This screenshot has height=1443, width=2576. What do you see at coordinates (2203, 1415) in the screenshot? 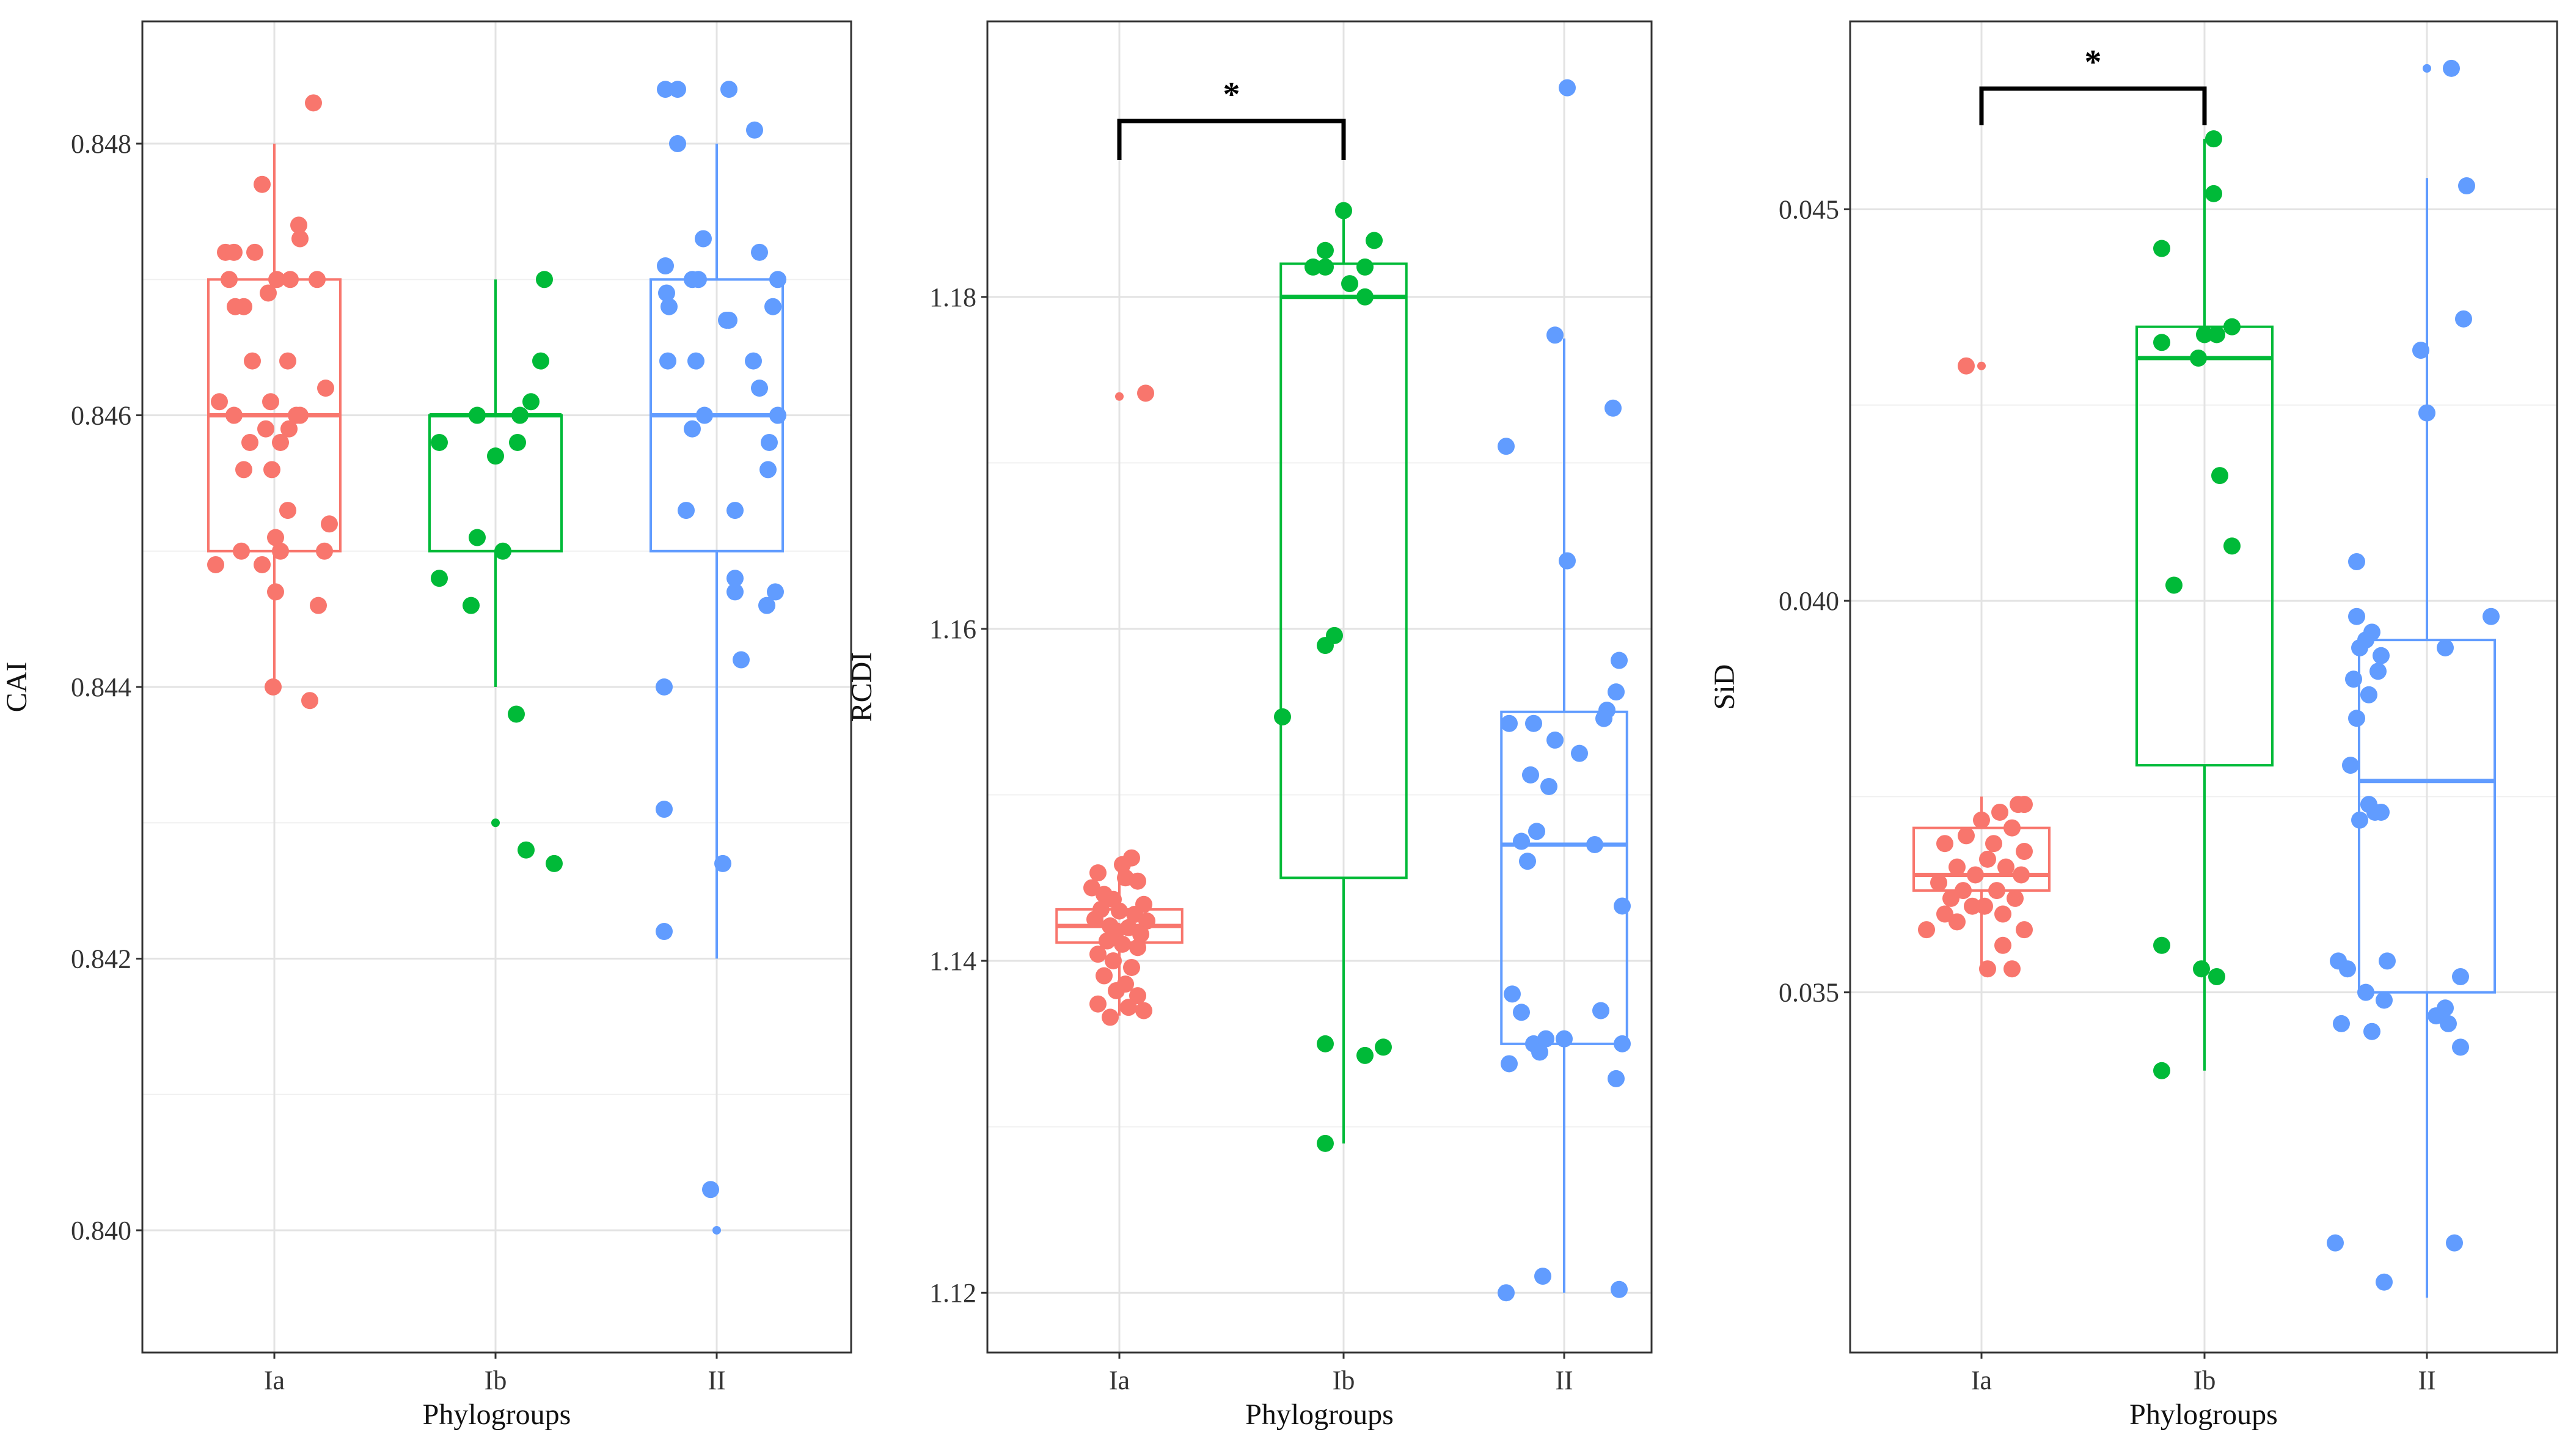
I see `x-axis-title: Phylogroups` at bounding box center [2203, 1415].